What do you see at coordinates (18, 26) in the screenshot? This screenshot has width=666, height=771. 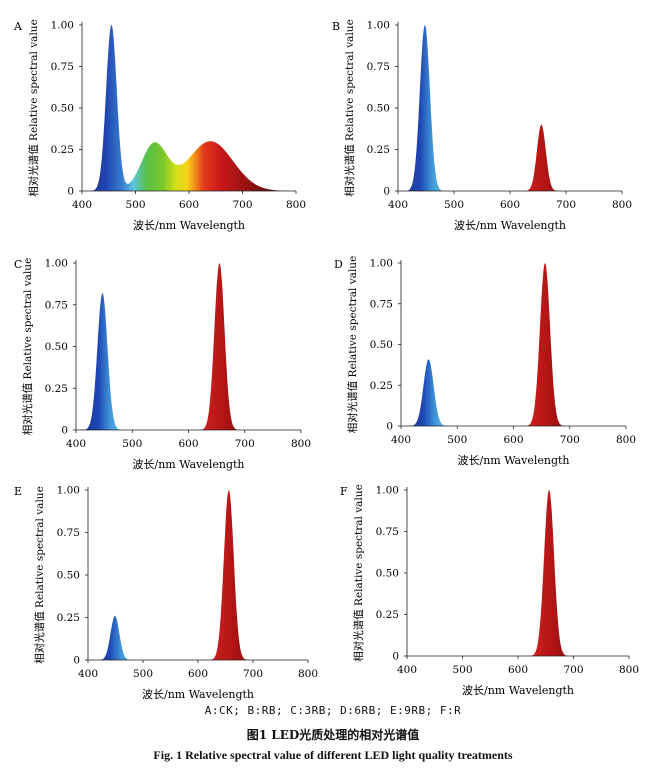 I see `panel-label: A` at bounding box center [18, 26].